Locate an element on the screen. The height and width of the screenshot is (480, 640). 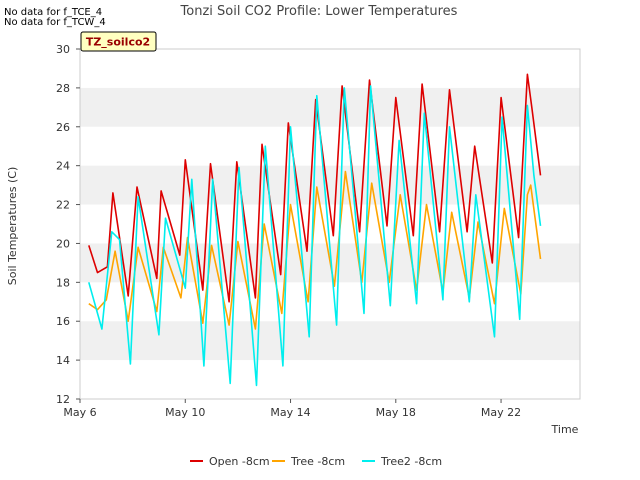
x-axis-label: Time is located at coordinates (565, 429).